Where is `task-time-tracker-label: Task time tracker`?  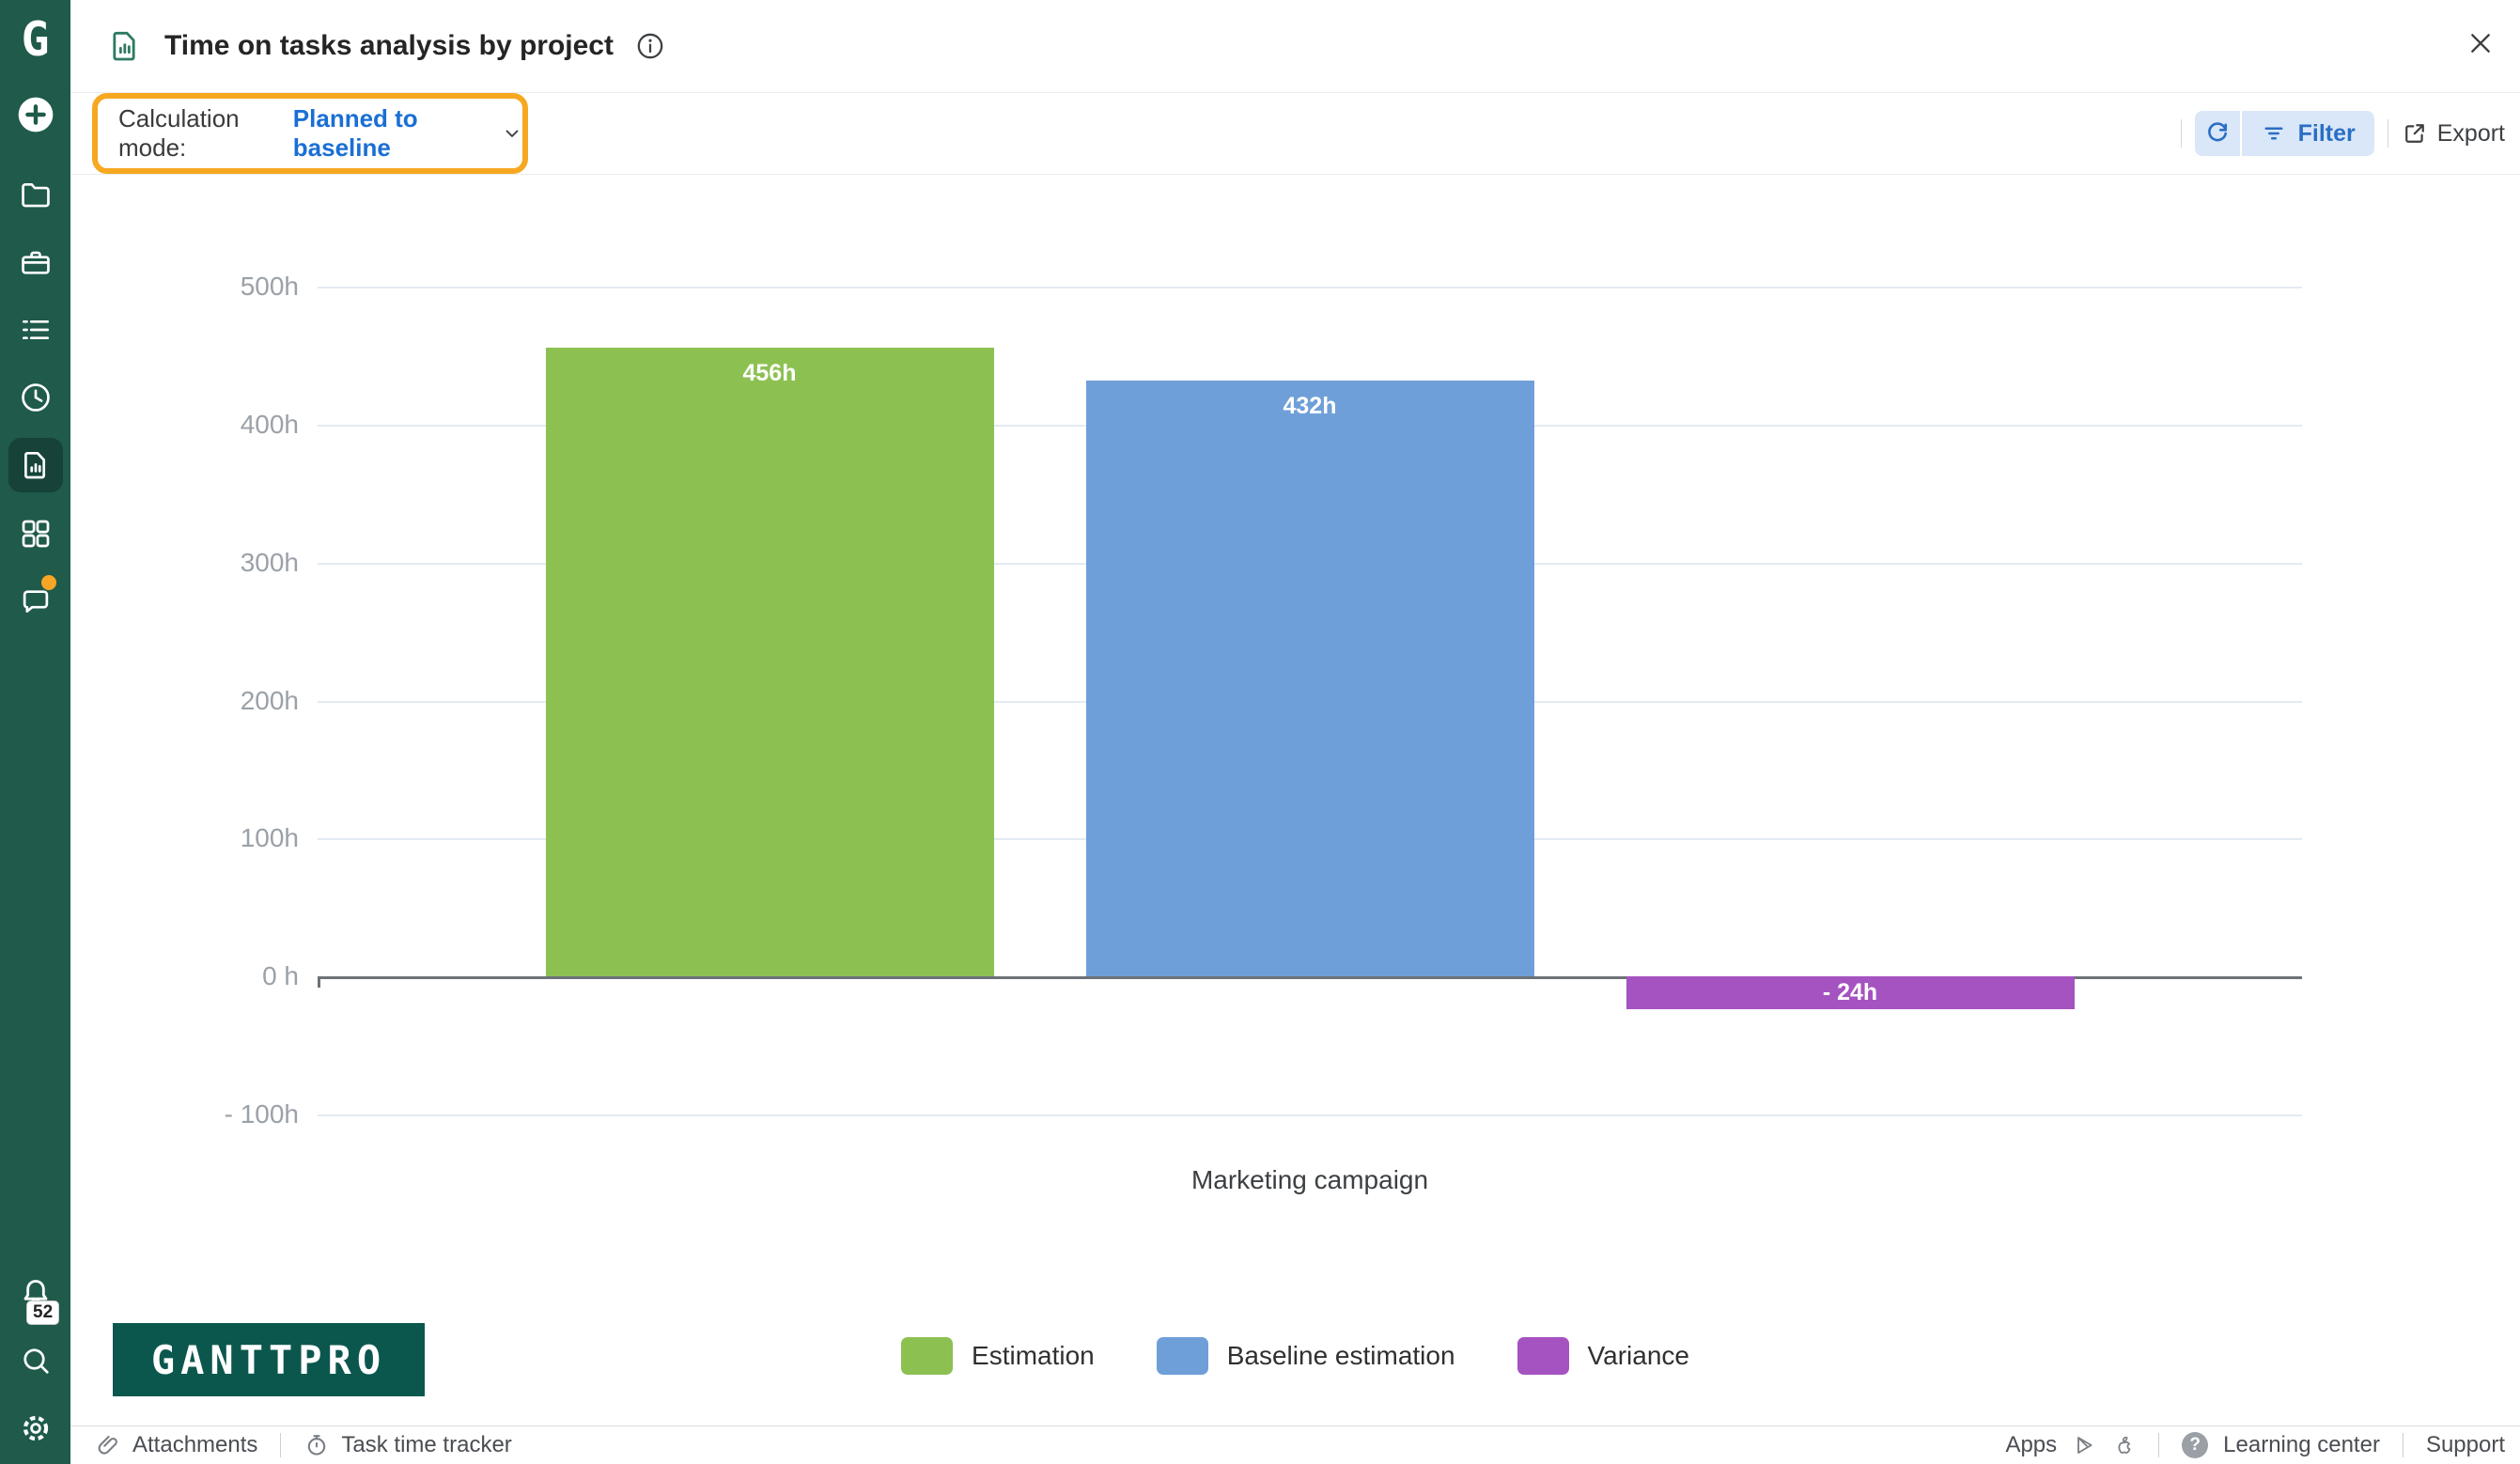
task-time-tracker-label: Task time tracker is located at coordinates (426, 1444).